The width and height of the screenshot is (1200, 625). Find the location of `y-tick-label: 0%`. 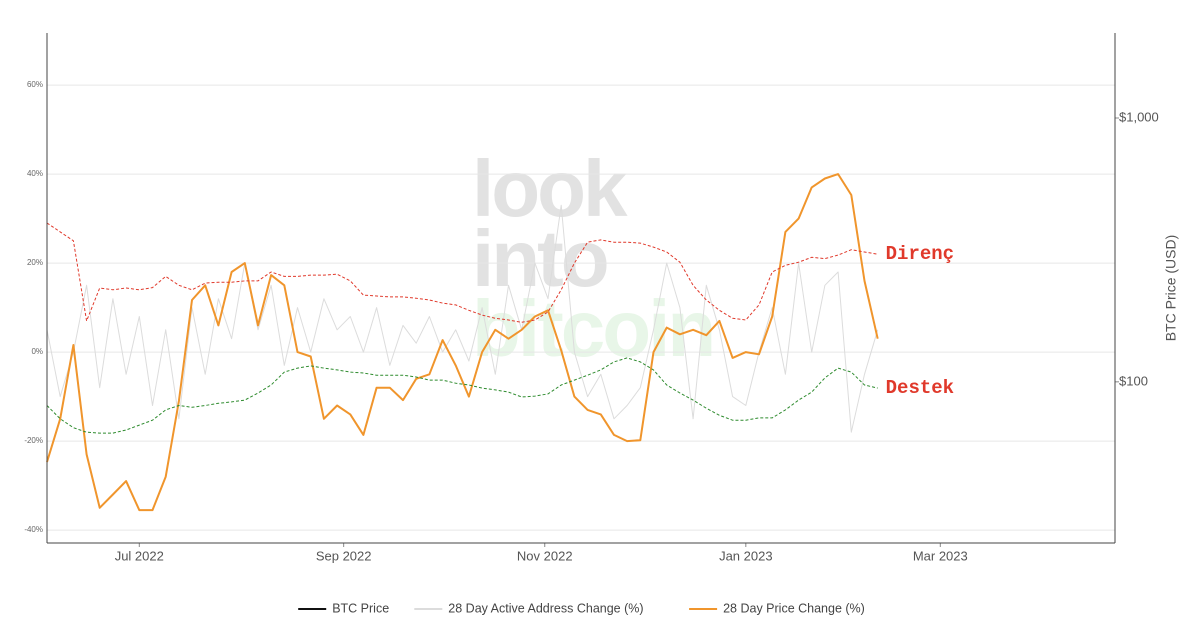

y-tick-label: 0% is located at coordinates (37, 351).